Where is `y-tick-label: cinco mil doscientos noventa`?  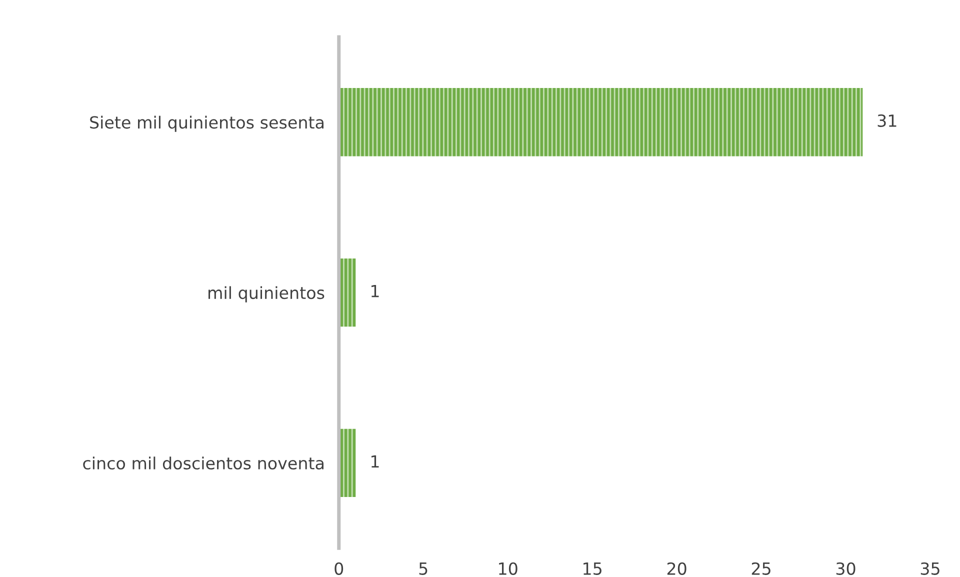 y-tick-label: cinco mil doscientos noventa is located at coordinates (203, 463).